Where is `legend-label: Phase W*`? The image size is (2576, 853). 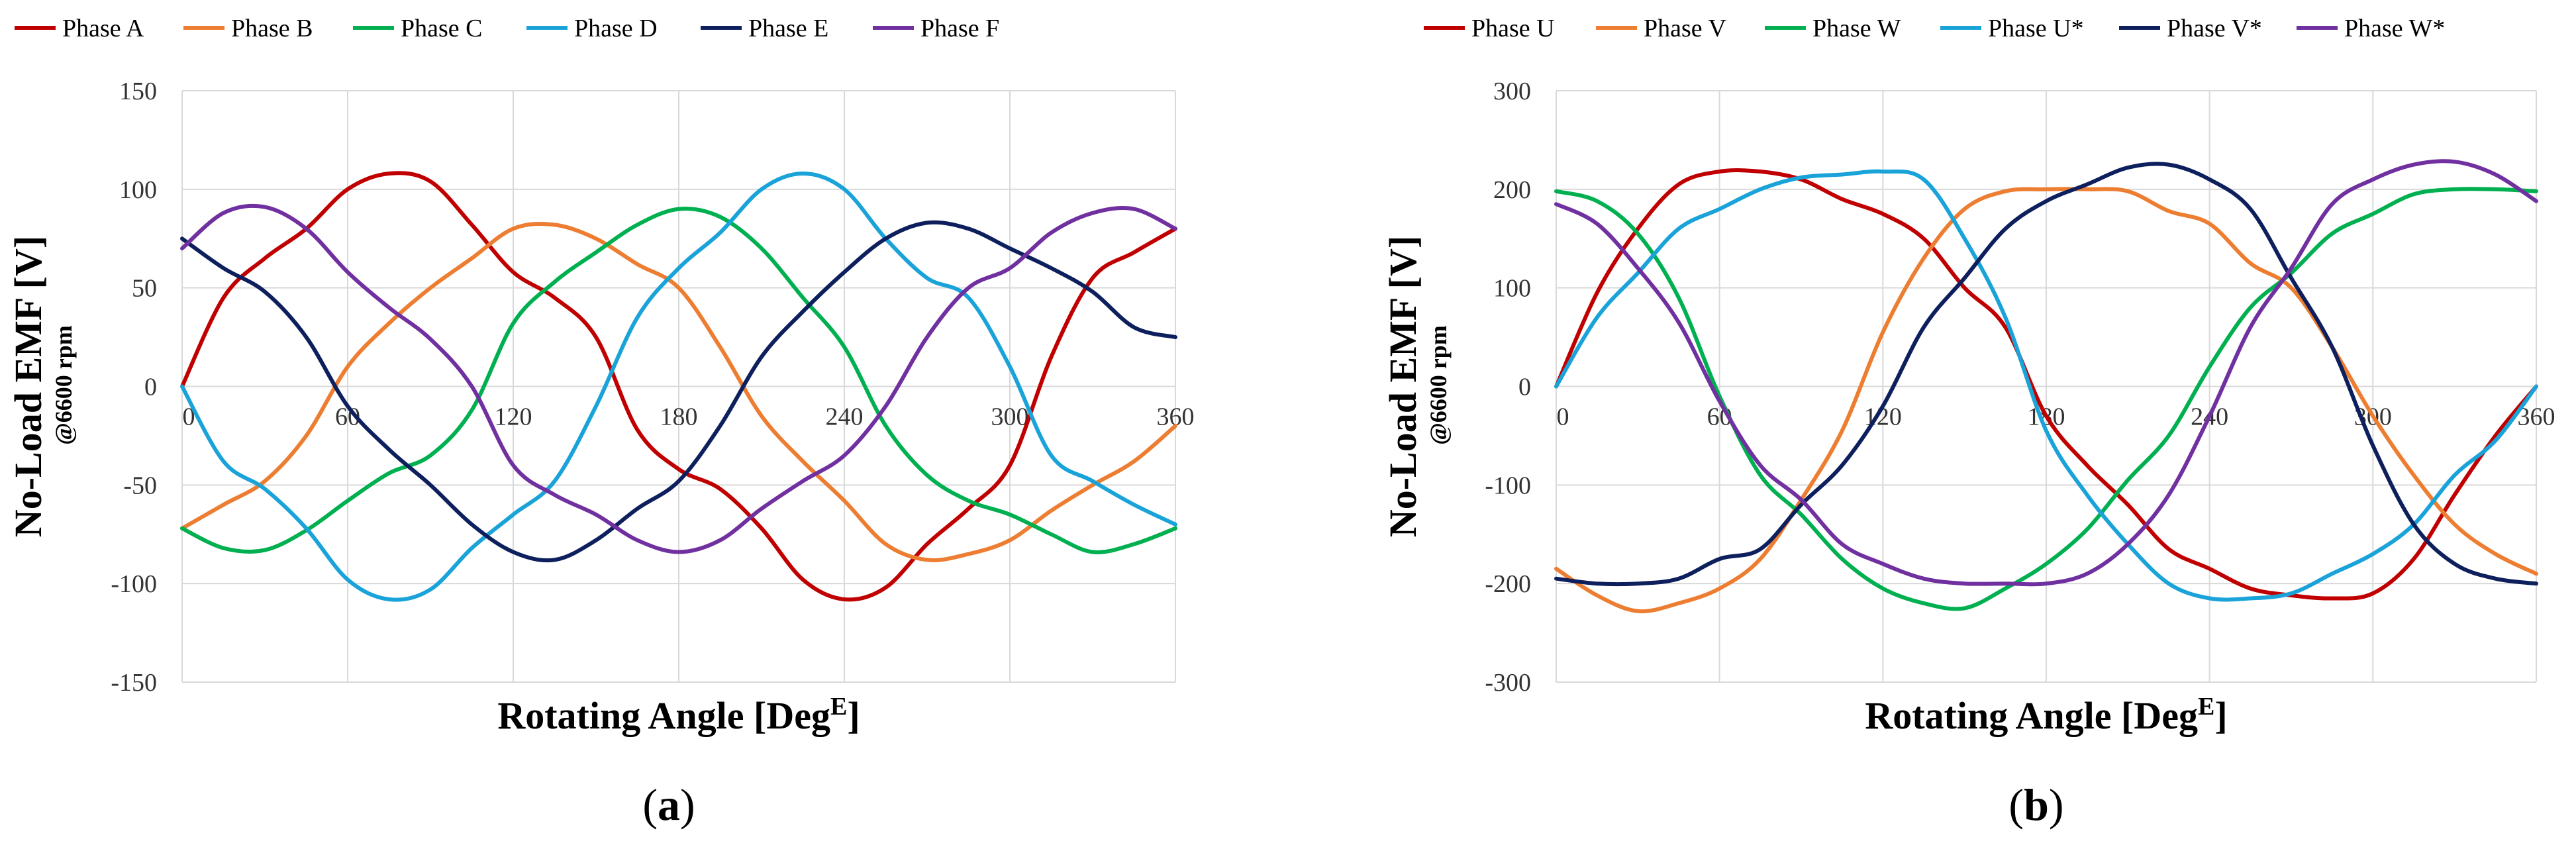
legend-label: Phase W* is located at coordinates (2394, 28).